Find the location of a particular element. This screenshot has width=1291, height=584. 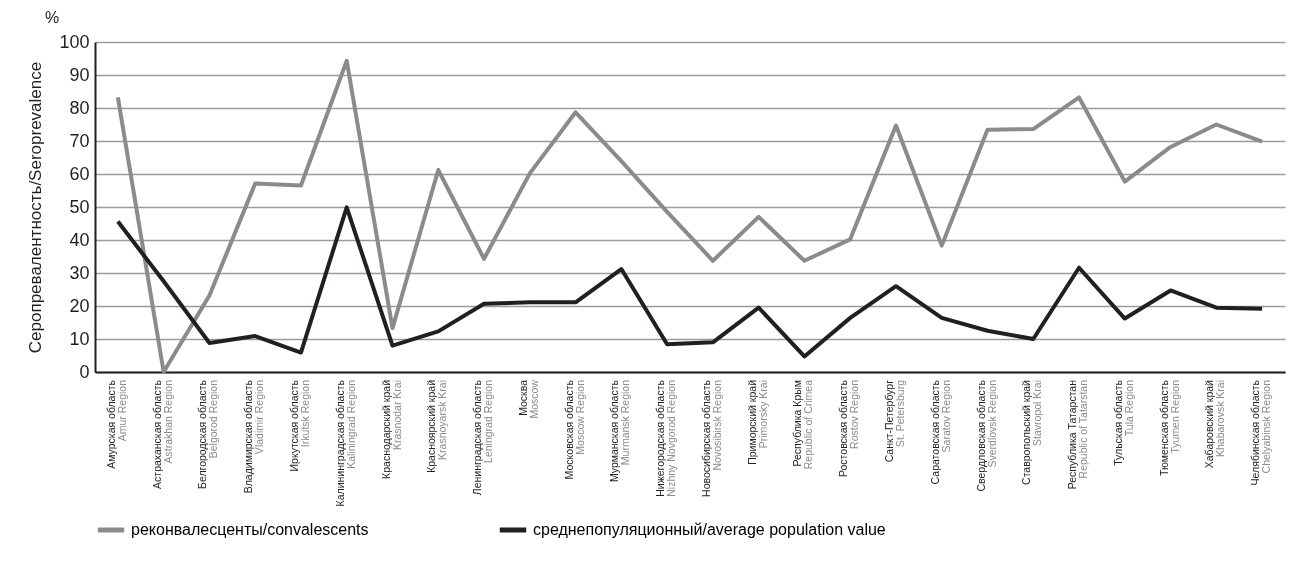

category-label: Белгородская область Belgorod Region is located at coordinates (208, 434).